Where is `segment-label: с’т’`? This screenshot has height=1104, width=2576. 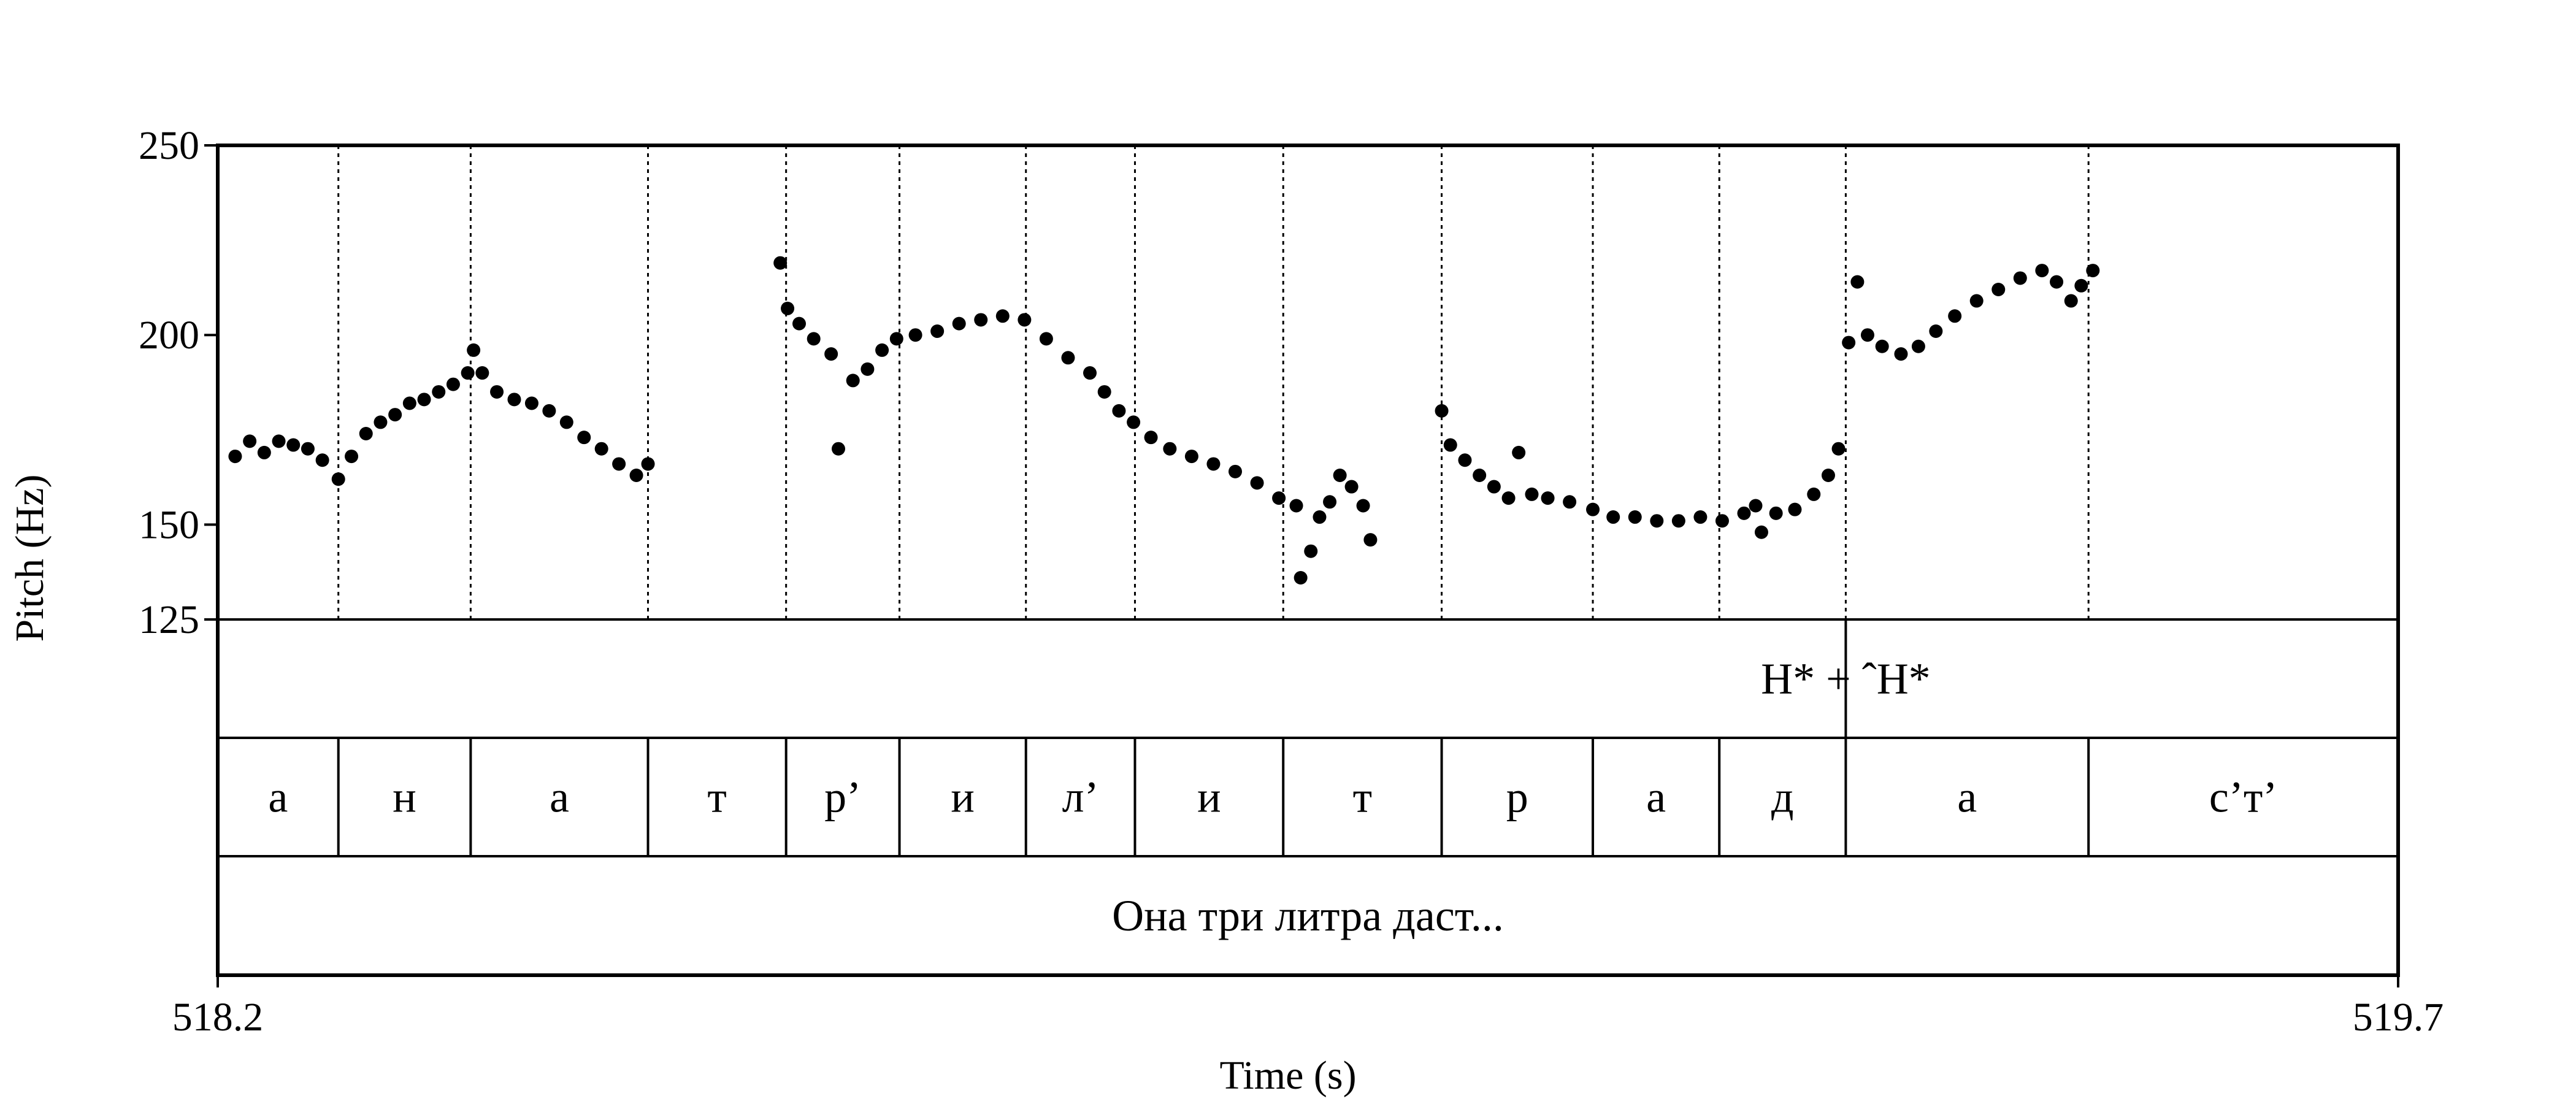 segment-label: с’т’ is located at coordinates (2243, 797).